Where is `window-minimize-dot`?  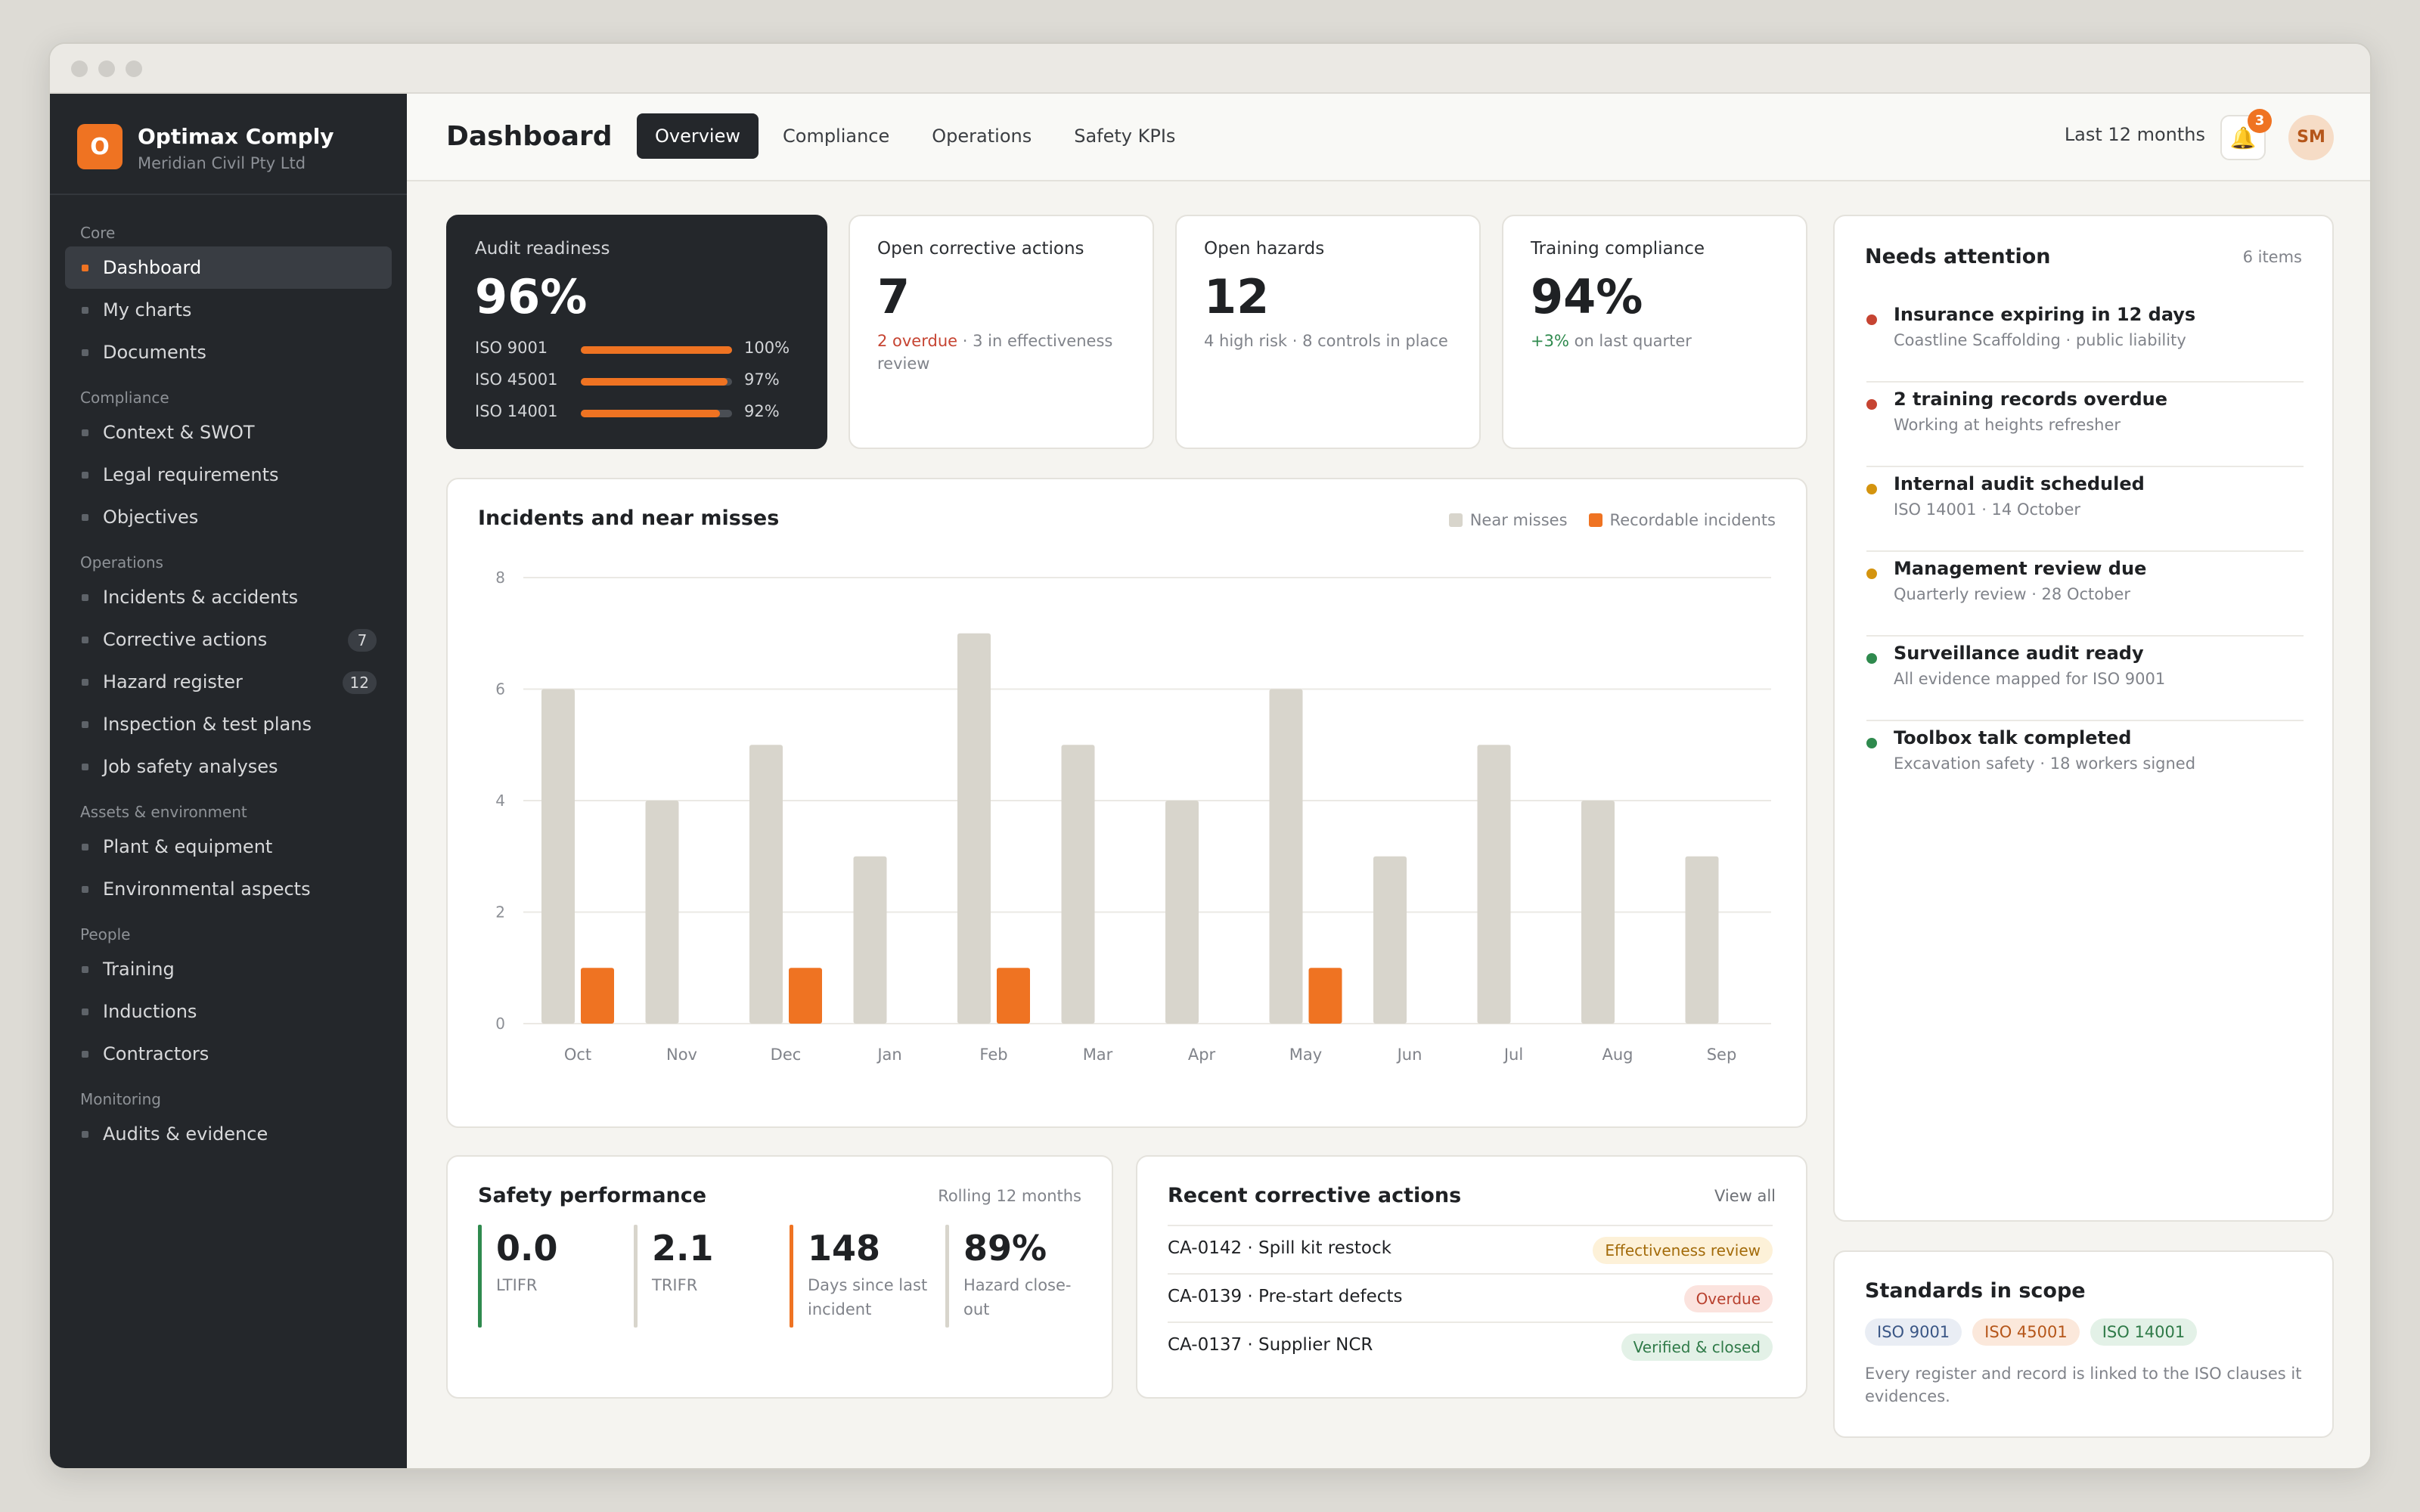 window-minimize-dot is located at coordinates (106, 68).